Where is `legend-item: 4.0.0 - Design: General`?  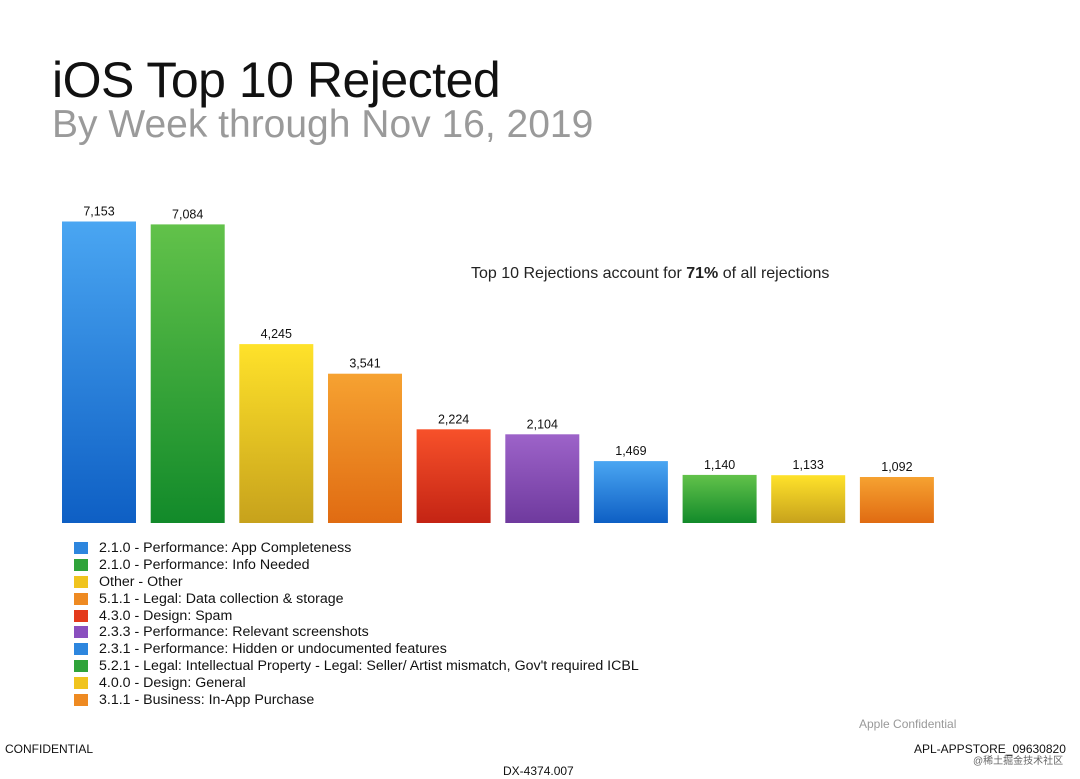
legend-item: 4.0.0 - Design: General is located at coordinates (356, 682).